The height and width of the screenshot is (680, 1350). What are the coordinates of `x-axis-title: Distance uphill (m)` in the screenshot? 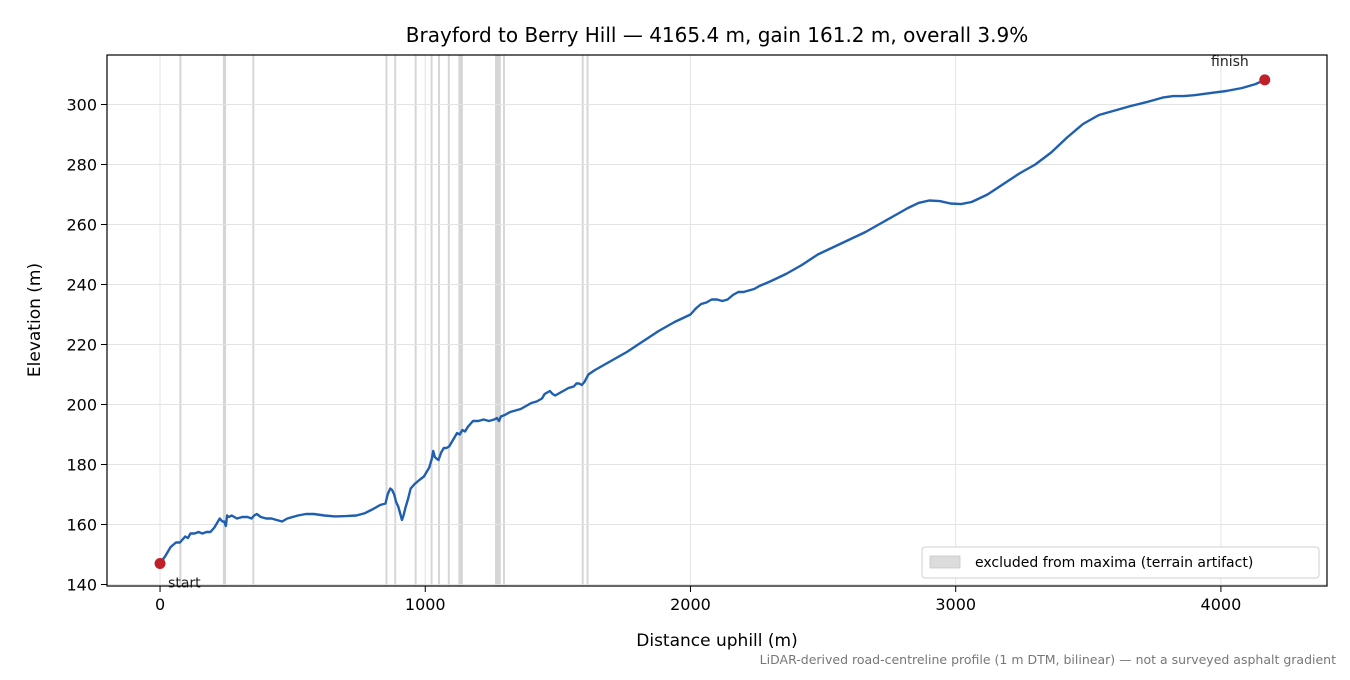 It's located at (716, 641).